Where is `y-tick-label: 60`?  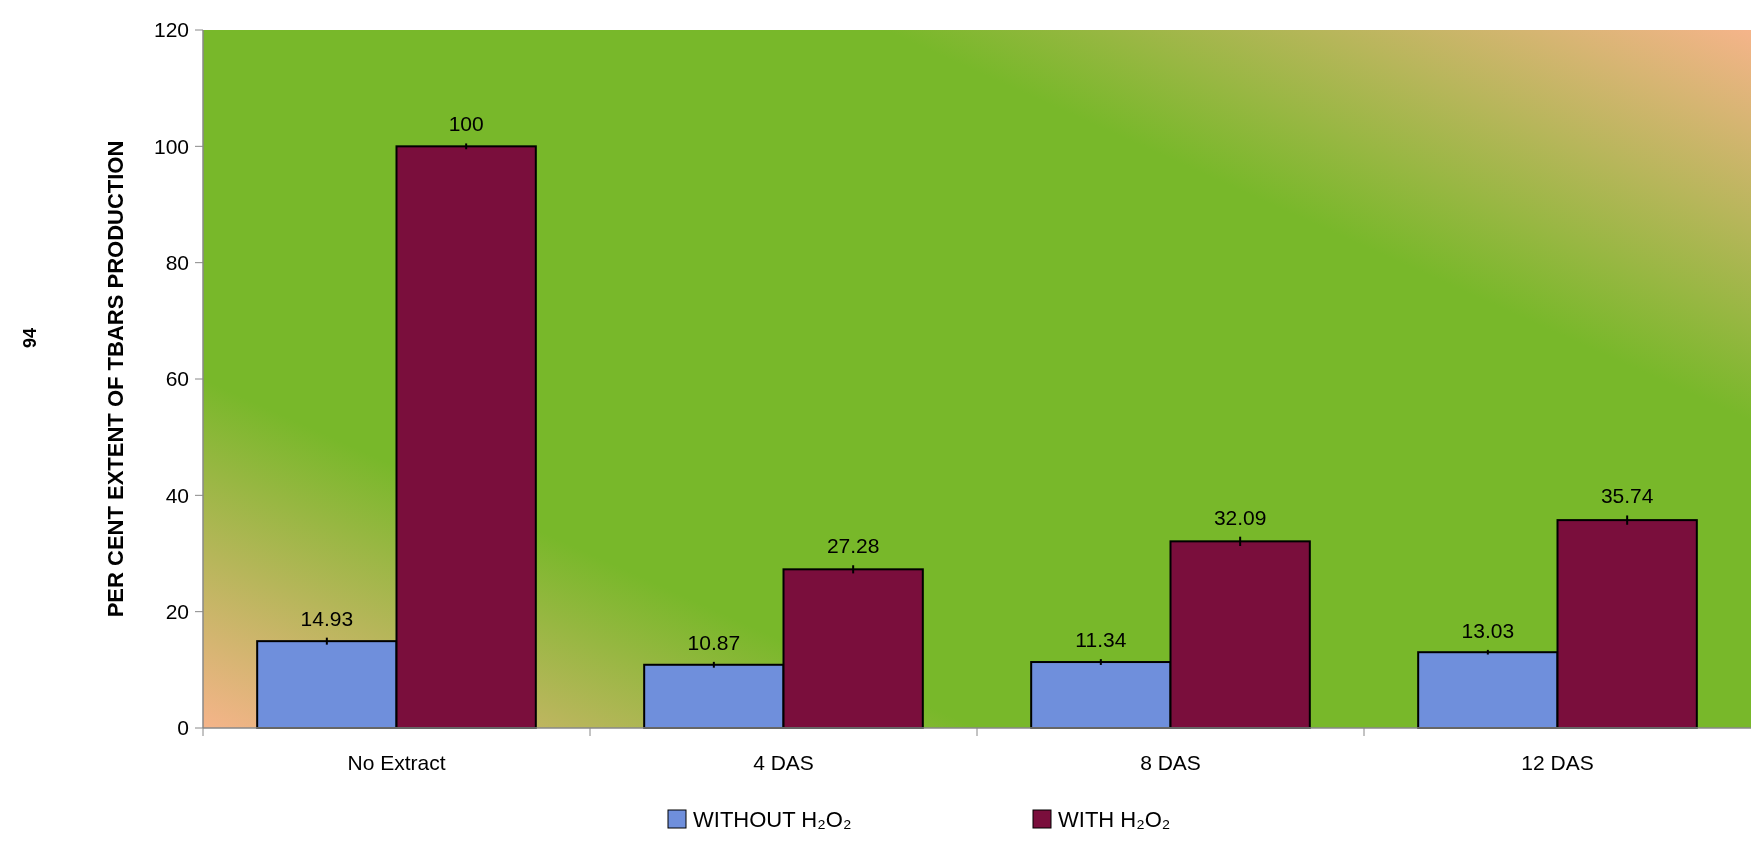 y-tick-label: 60 is located at coordinates (177, 379).